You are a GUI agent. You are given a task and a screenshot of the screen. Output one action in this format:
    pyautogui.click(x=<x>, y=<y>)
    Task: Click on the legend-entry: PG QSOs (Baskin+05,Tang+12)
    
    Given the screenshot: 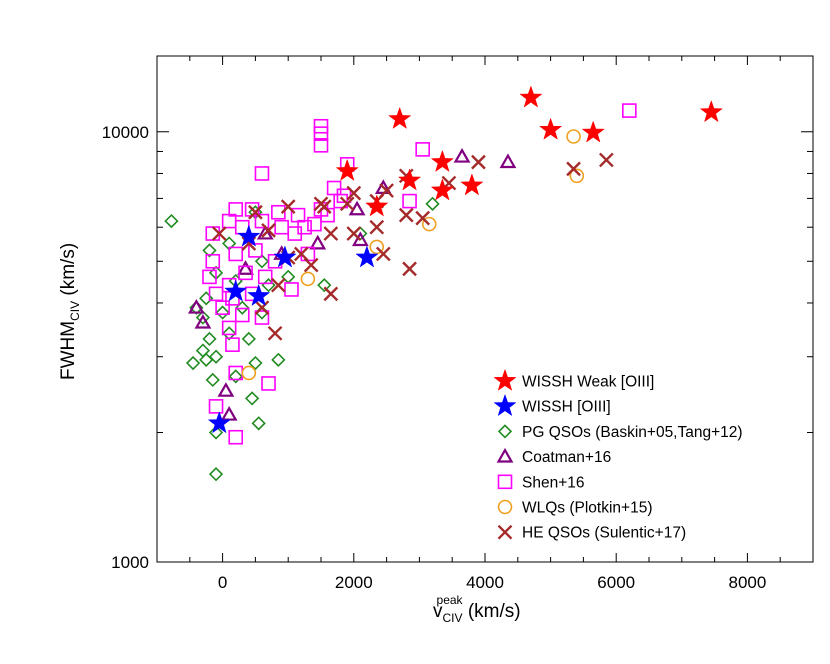 What is the action you would take?
    pyautogui.click(x=632, y=432)
    